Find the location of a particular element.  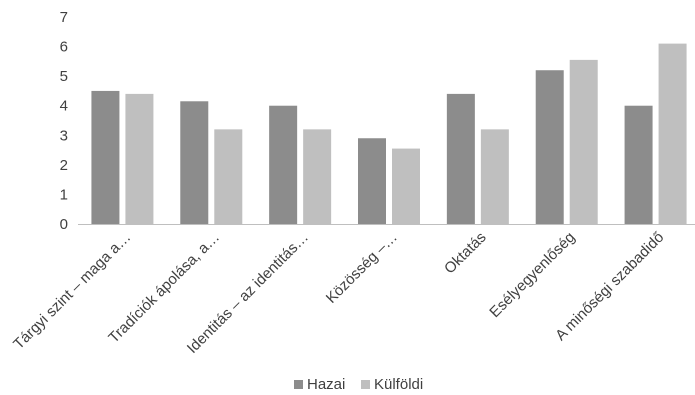

y-axis: 0 1 2 3 4 5 6 7 is located at coordinates (64, 121).